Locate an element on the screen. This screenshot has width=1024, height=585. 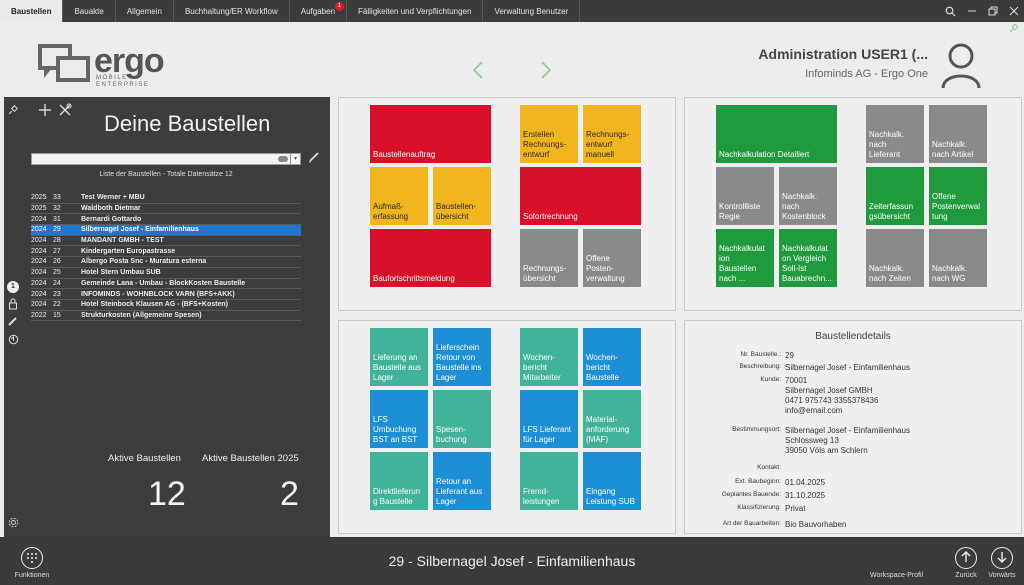
list-cell-year: 2022 is located at coordinates (39, 315).